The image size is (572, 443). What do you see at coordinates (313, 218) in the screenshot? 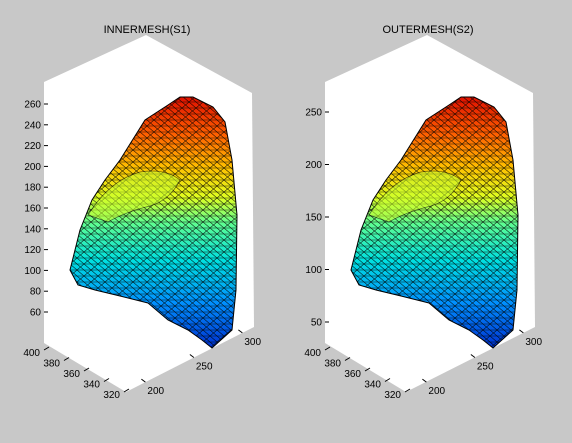
I see `z-tick-label: 150` at bounding box center [313, 218].